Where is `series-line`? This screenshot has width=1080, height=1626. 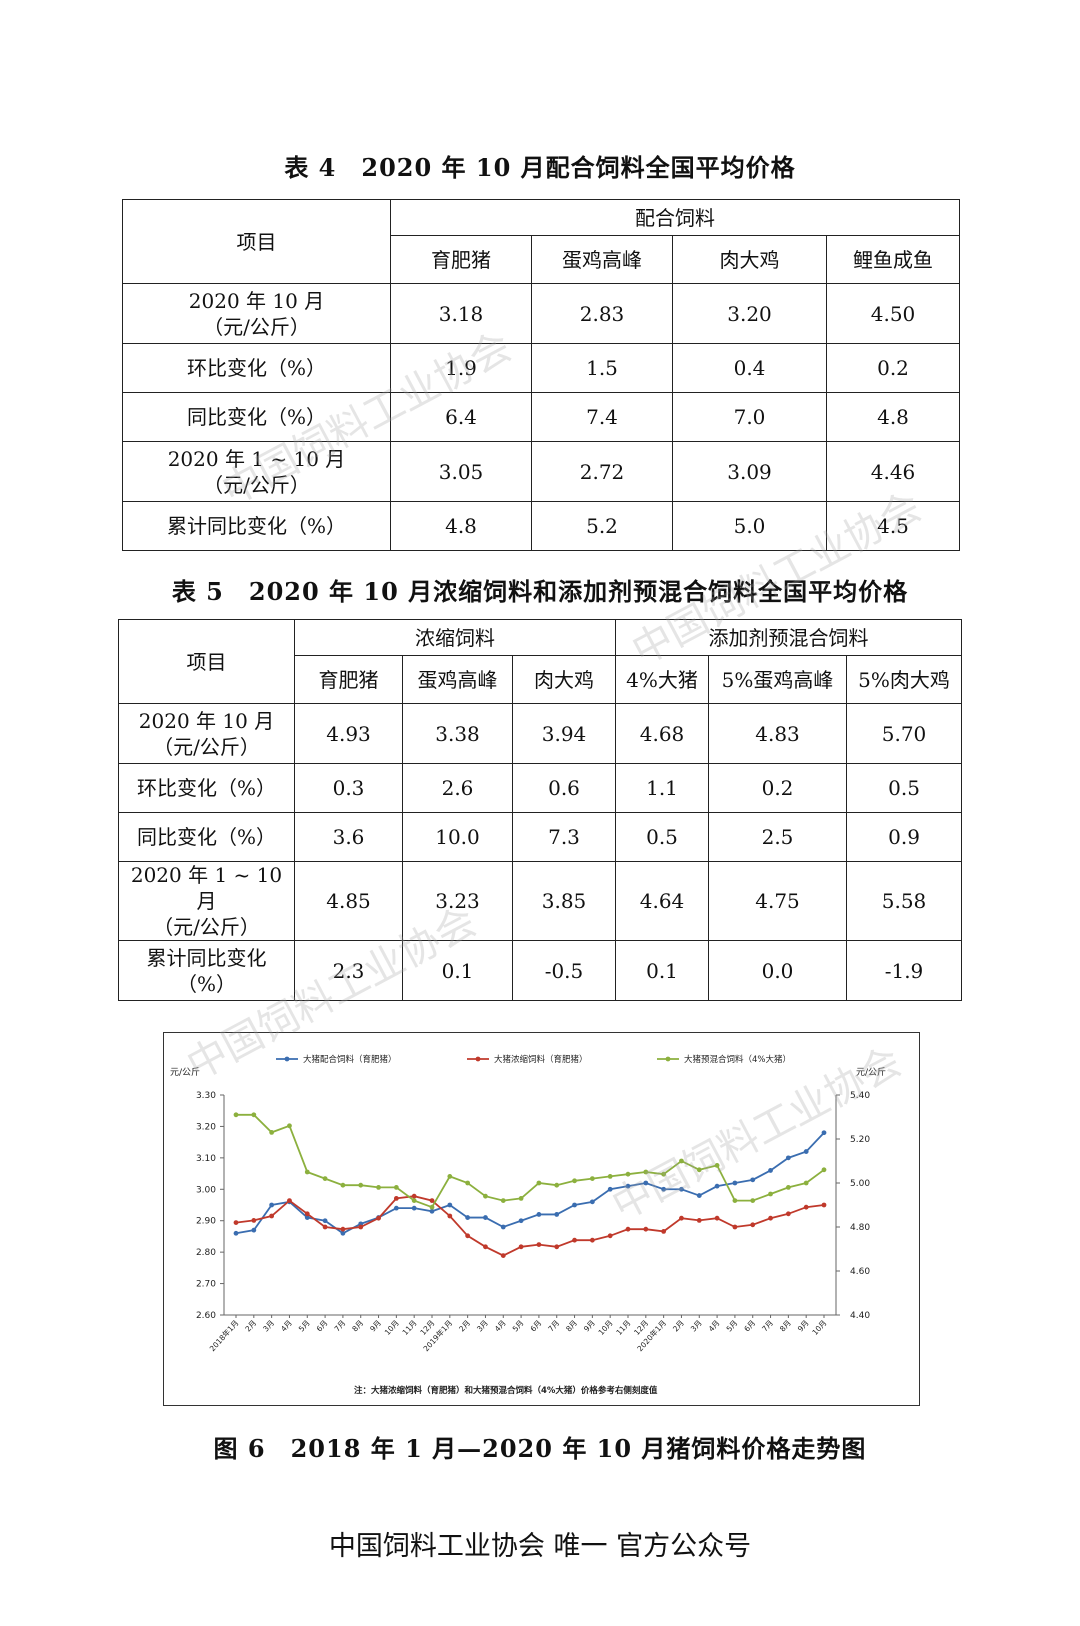 series-line is located at coordinates (530, 1161).